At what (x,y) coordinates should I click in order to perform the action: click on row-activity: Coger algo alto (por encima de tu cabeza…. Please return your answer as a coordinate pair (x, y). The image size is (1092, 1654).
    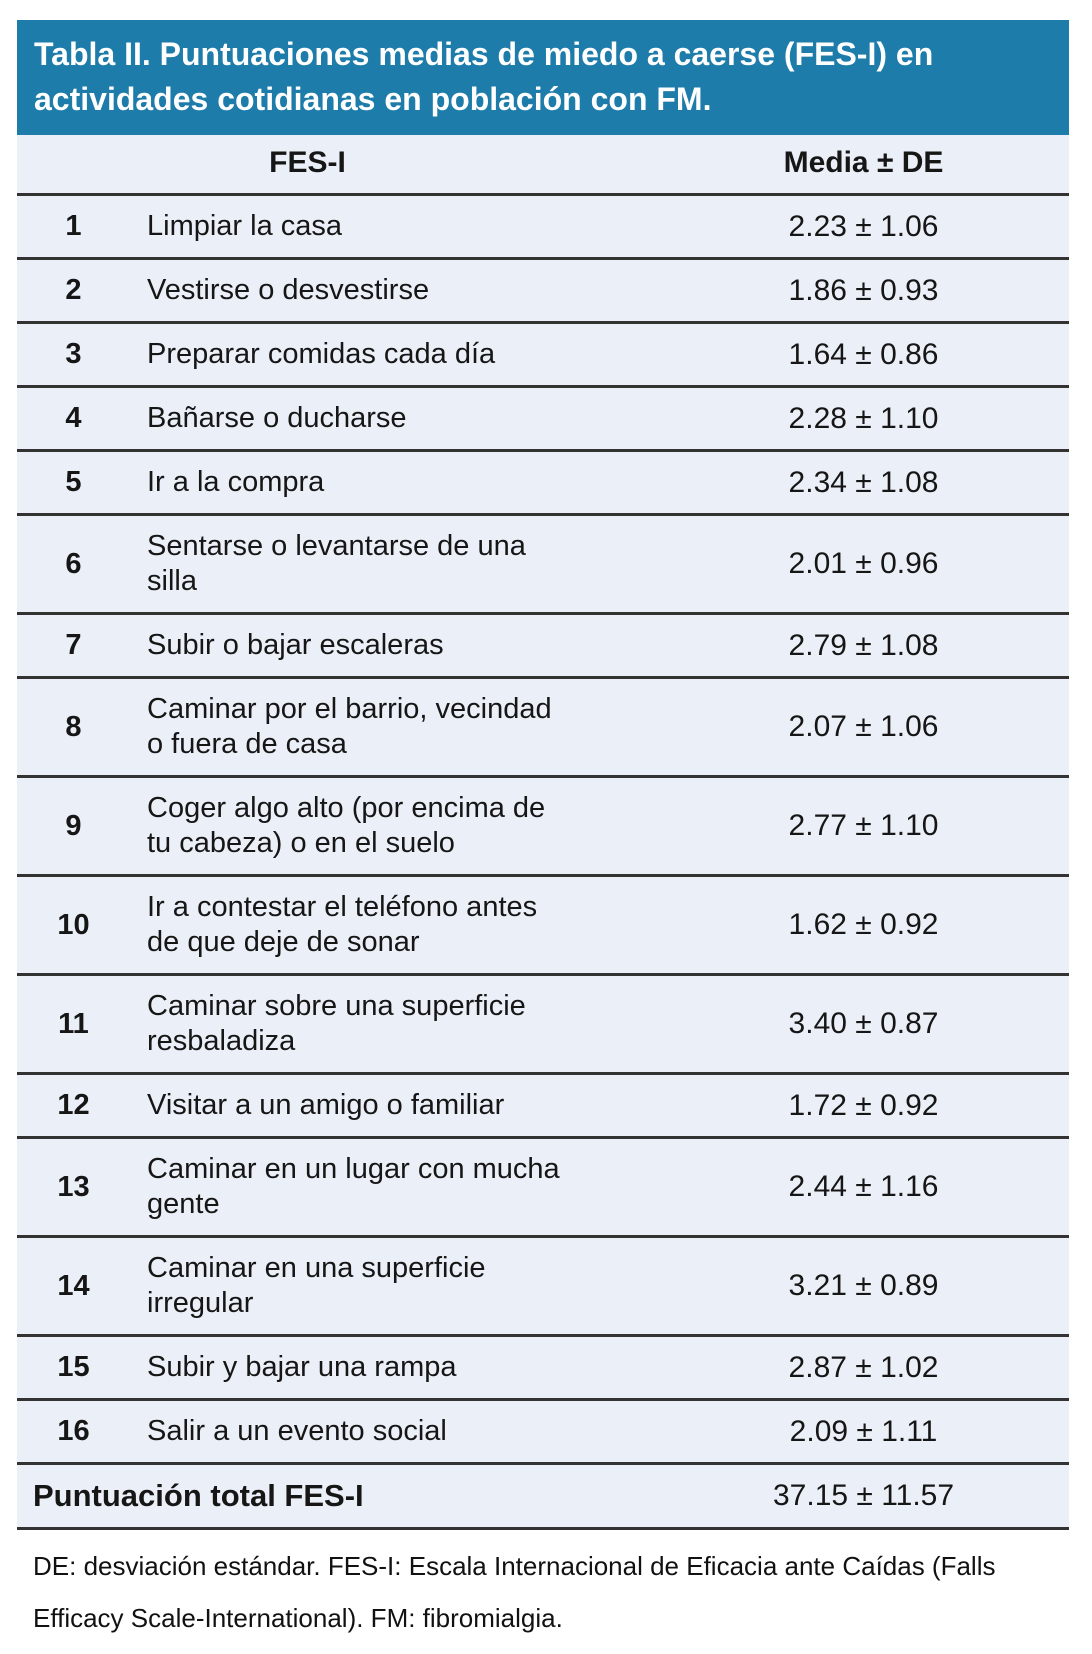
    Looking at the image, I should click on (346, 825).